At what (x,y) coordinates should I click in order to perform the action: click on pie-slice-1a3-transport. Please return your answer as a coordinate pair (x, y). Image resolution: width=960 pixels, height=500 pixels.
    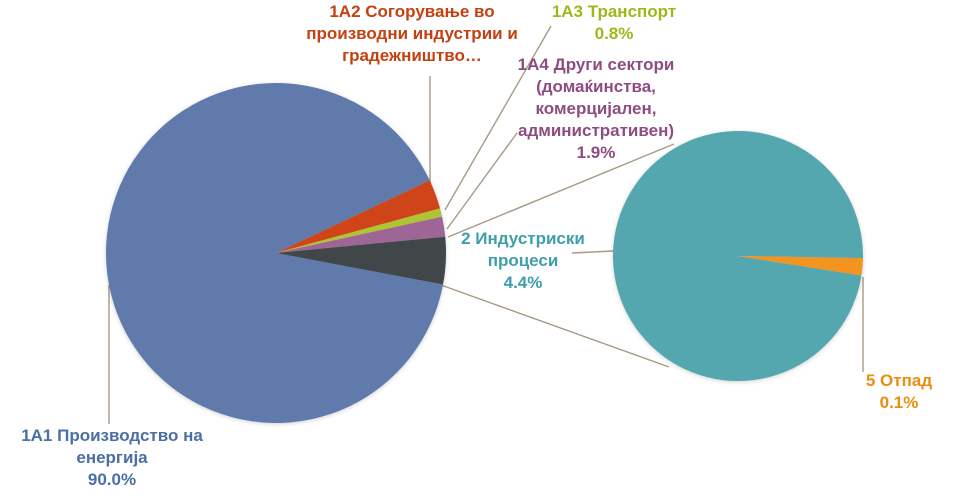
    Looking at the image, I should click on (359, 230).